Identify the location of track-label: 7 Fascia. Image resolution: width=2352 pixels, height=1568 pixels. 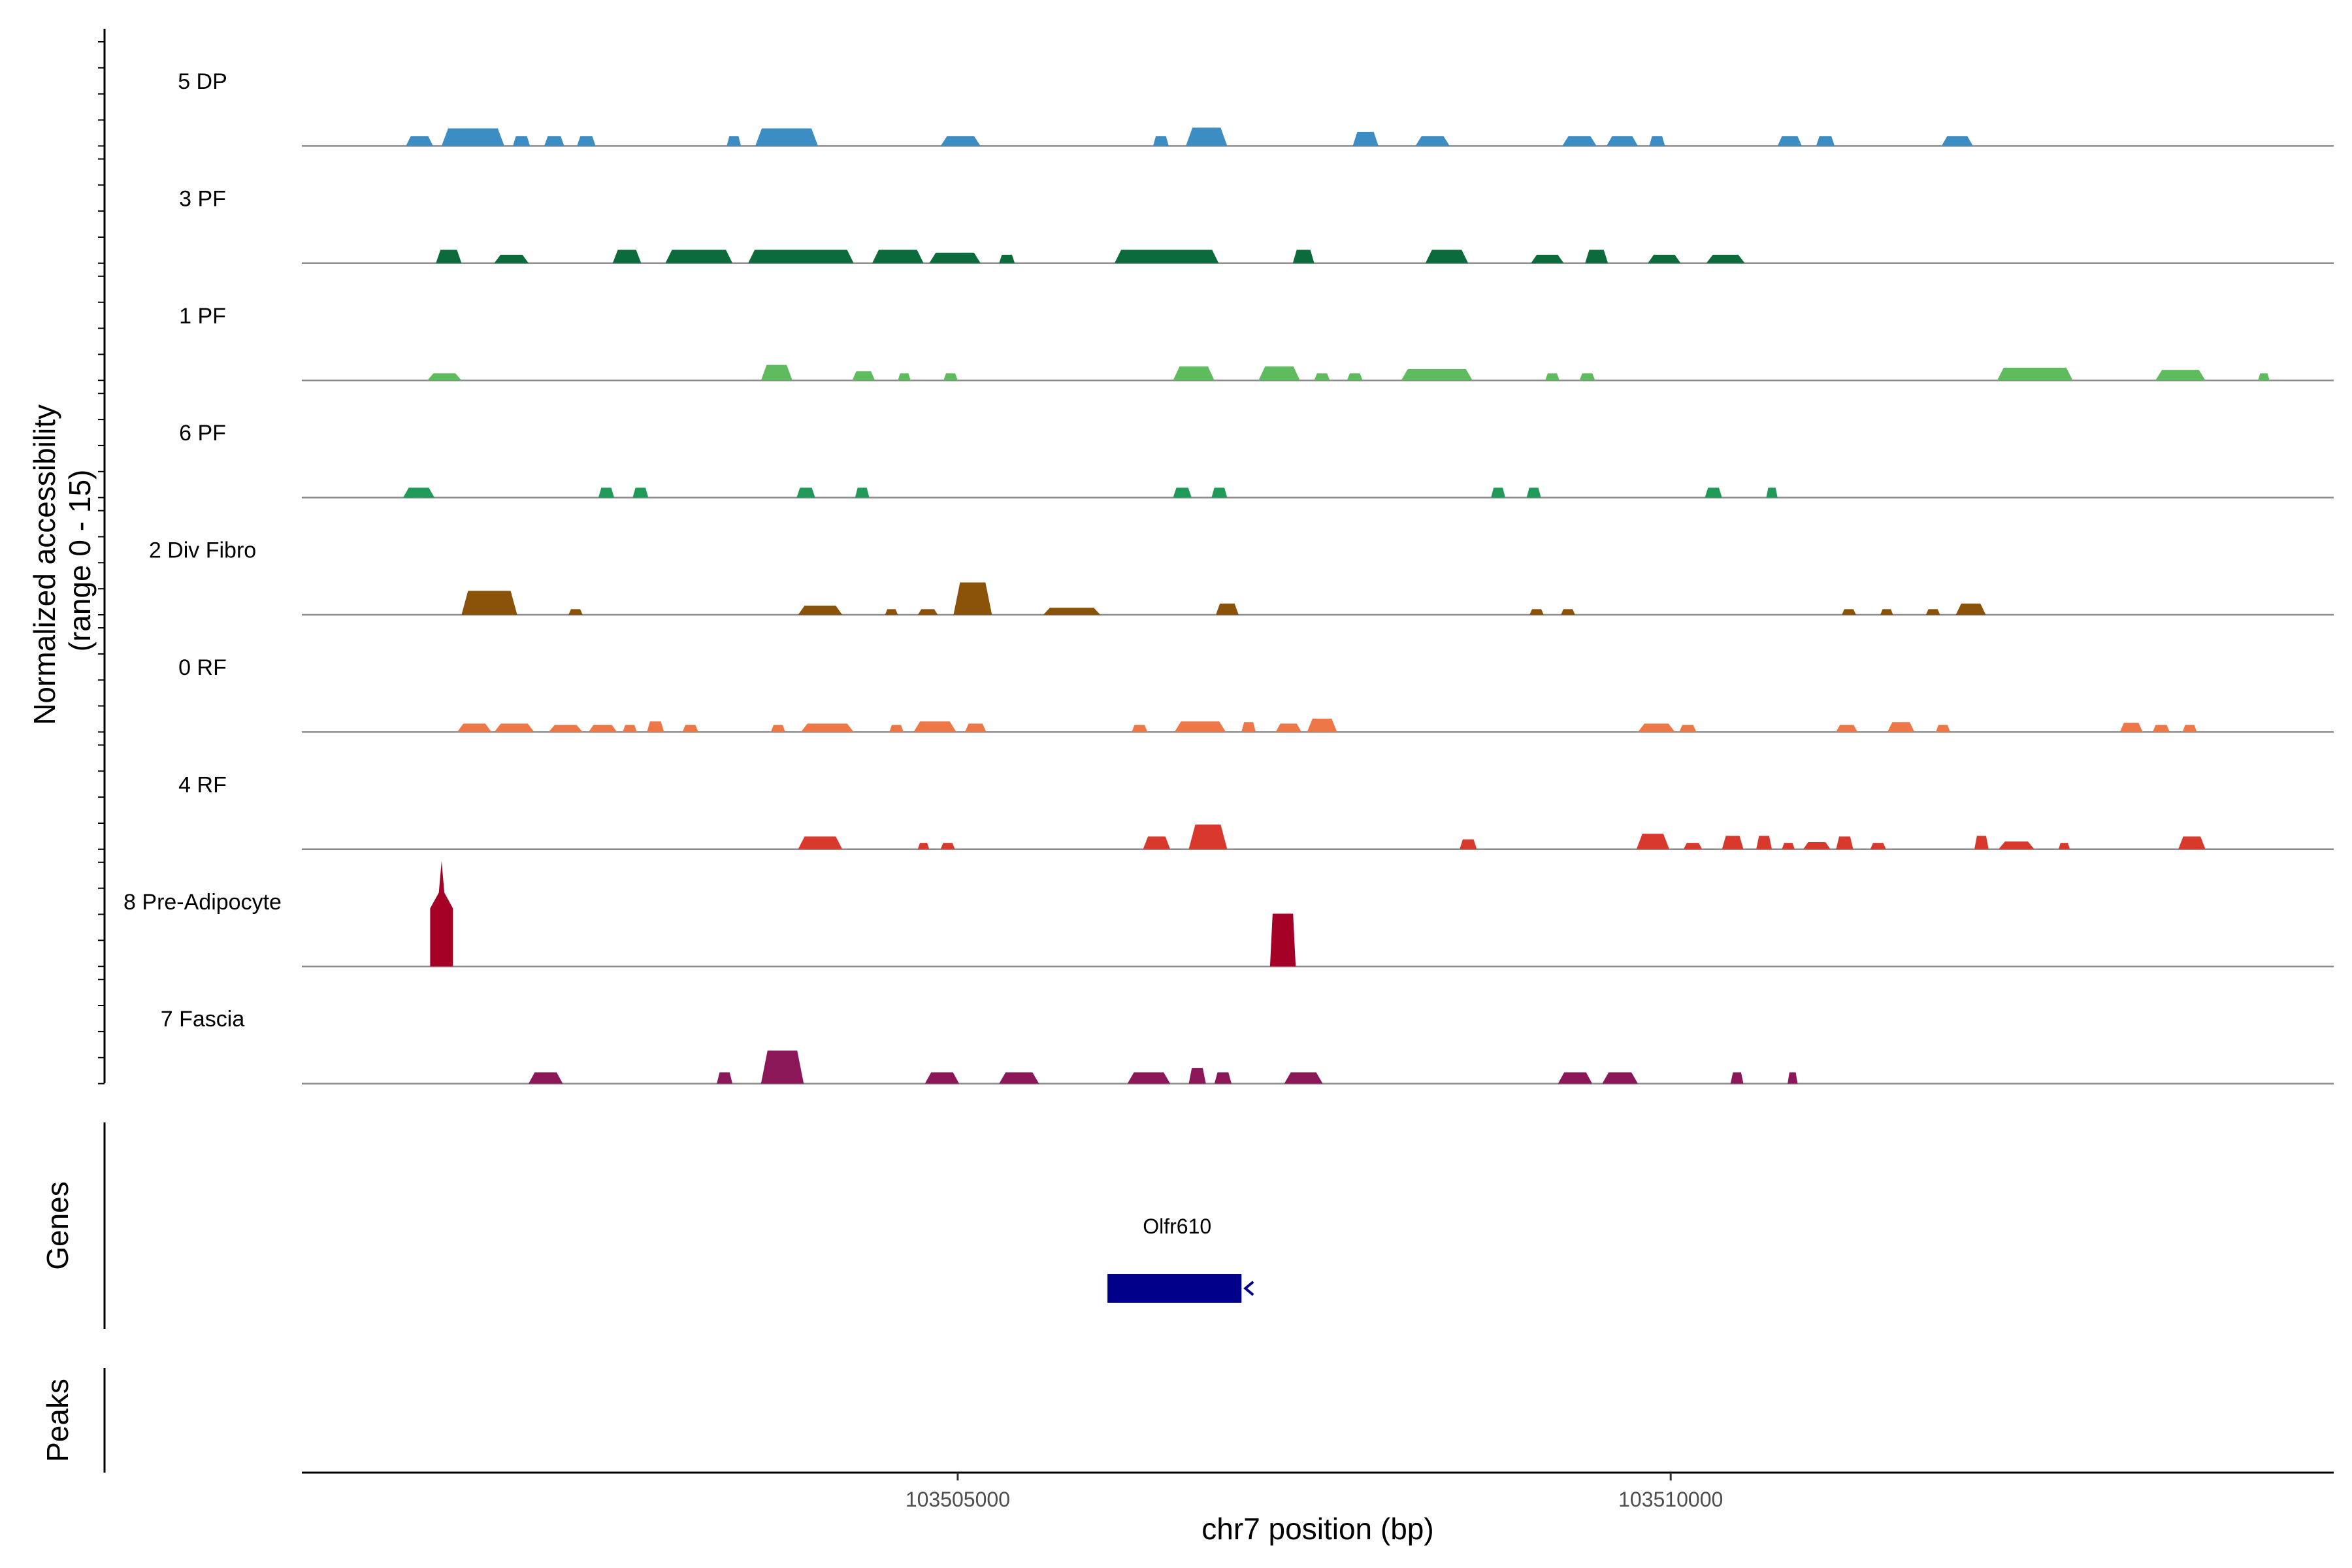
(203, 1019).